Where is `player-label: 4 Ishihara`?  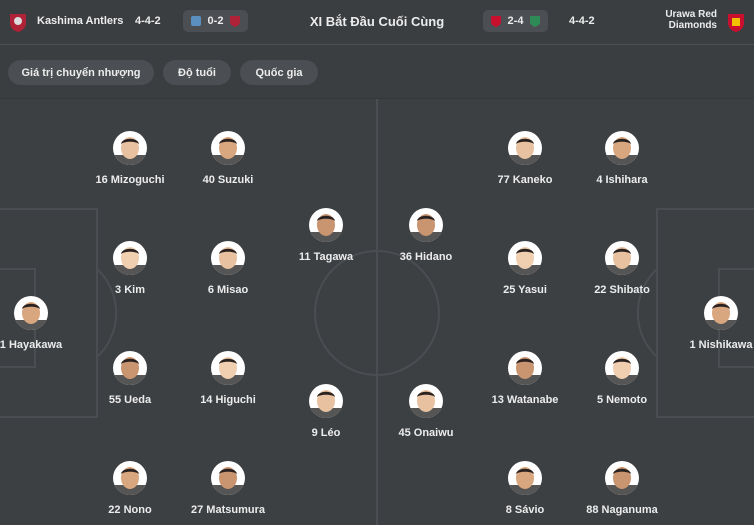
player-label: 4 Ishihara is located at coordinates (622, 180).